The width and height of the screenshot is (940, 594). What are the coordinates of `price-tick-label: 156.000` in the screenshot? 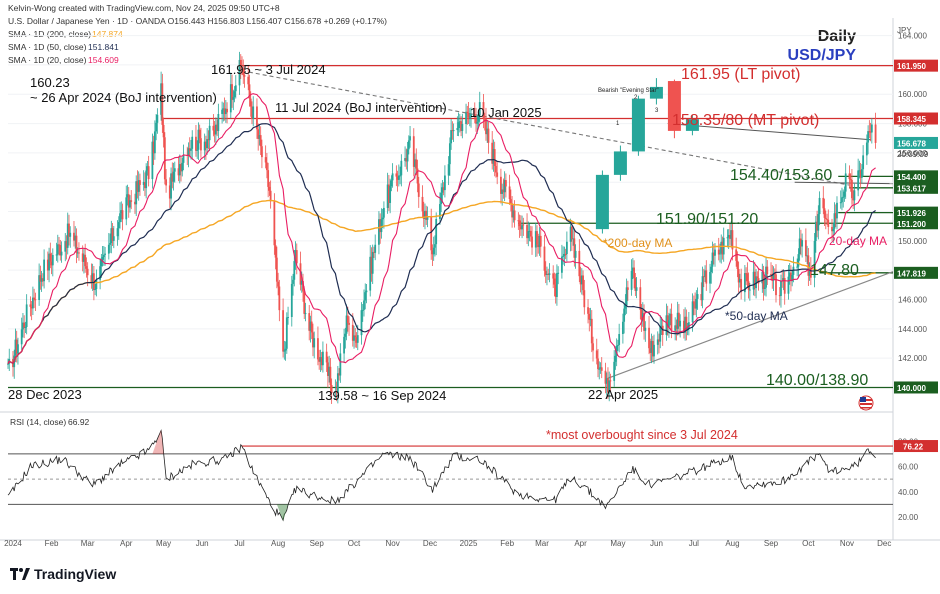 It's located at (912, 153).